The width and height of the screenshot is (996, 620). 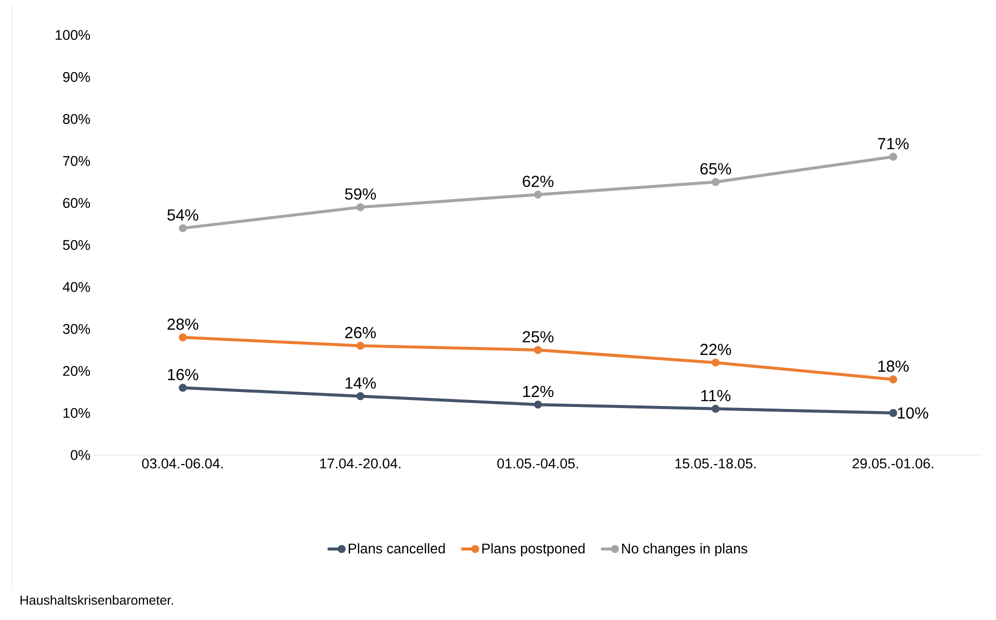 What do you see at coordinates (685, 549) in the screenshot?
I see `legend-label: No changes in plans` at bounding box center [685, 549].